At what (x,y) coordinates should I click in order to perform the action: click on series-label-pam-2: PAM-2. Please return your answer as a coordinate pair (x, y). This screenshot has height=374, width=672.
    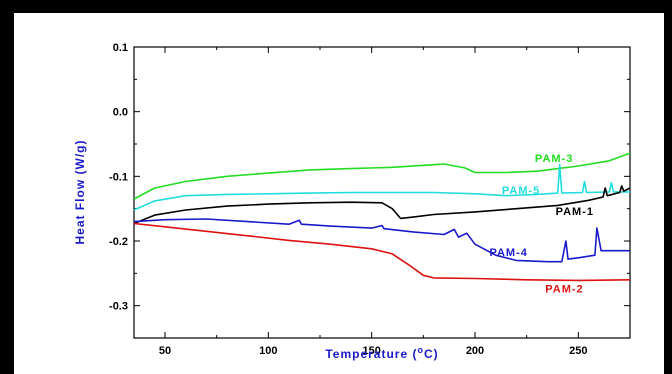
    Looking at the image, I should click on (564, 290).